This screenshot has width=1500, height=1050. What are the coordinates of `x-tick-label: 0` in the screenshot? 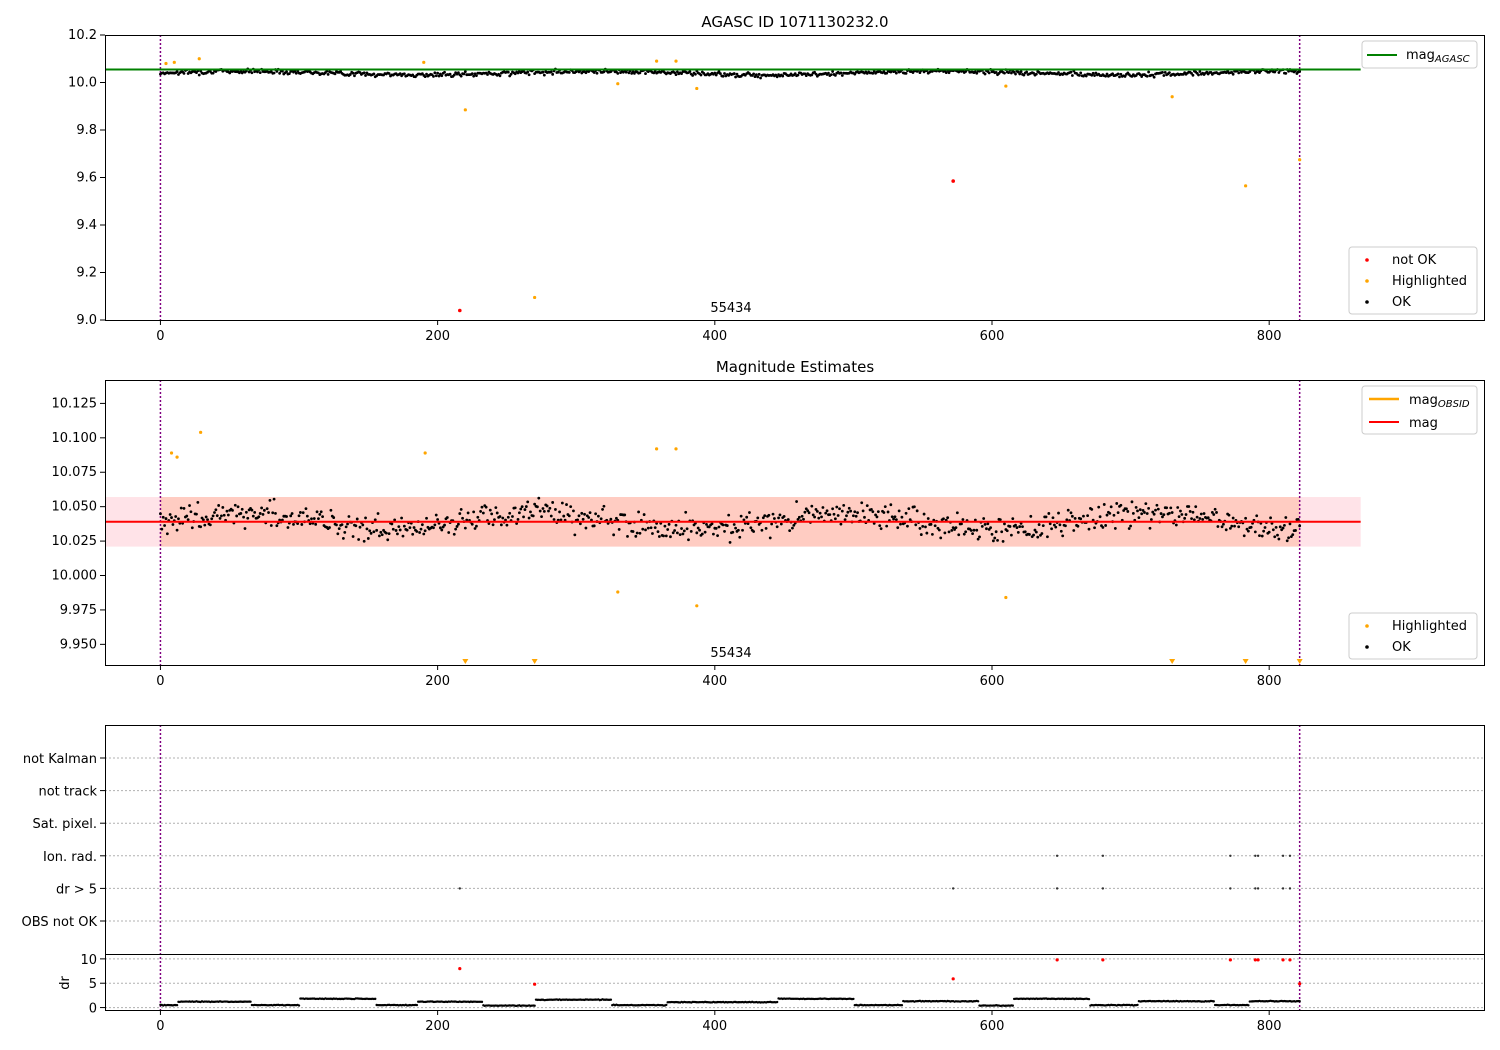 It's located at (160, 1026).